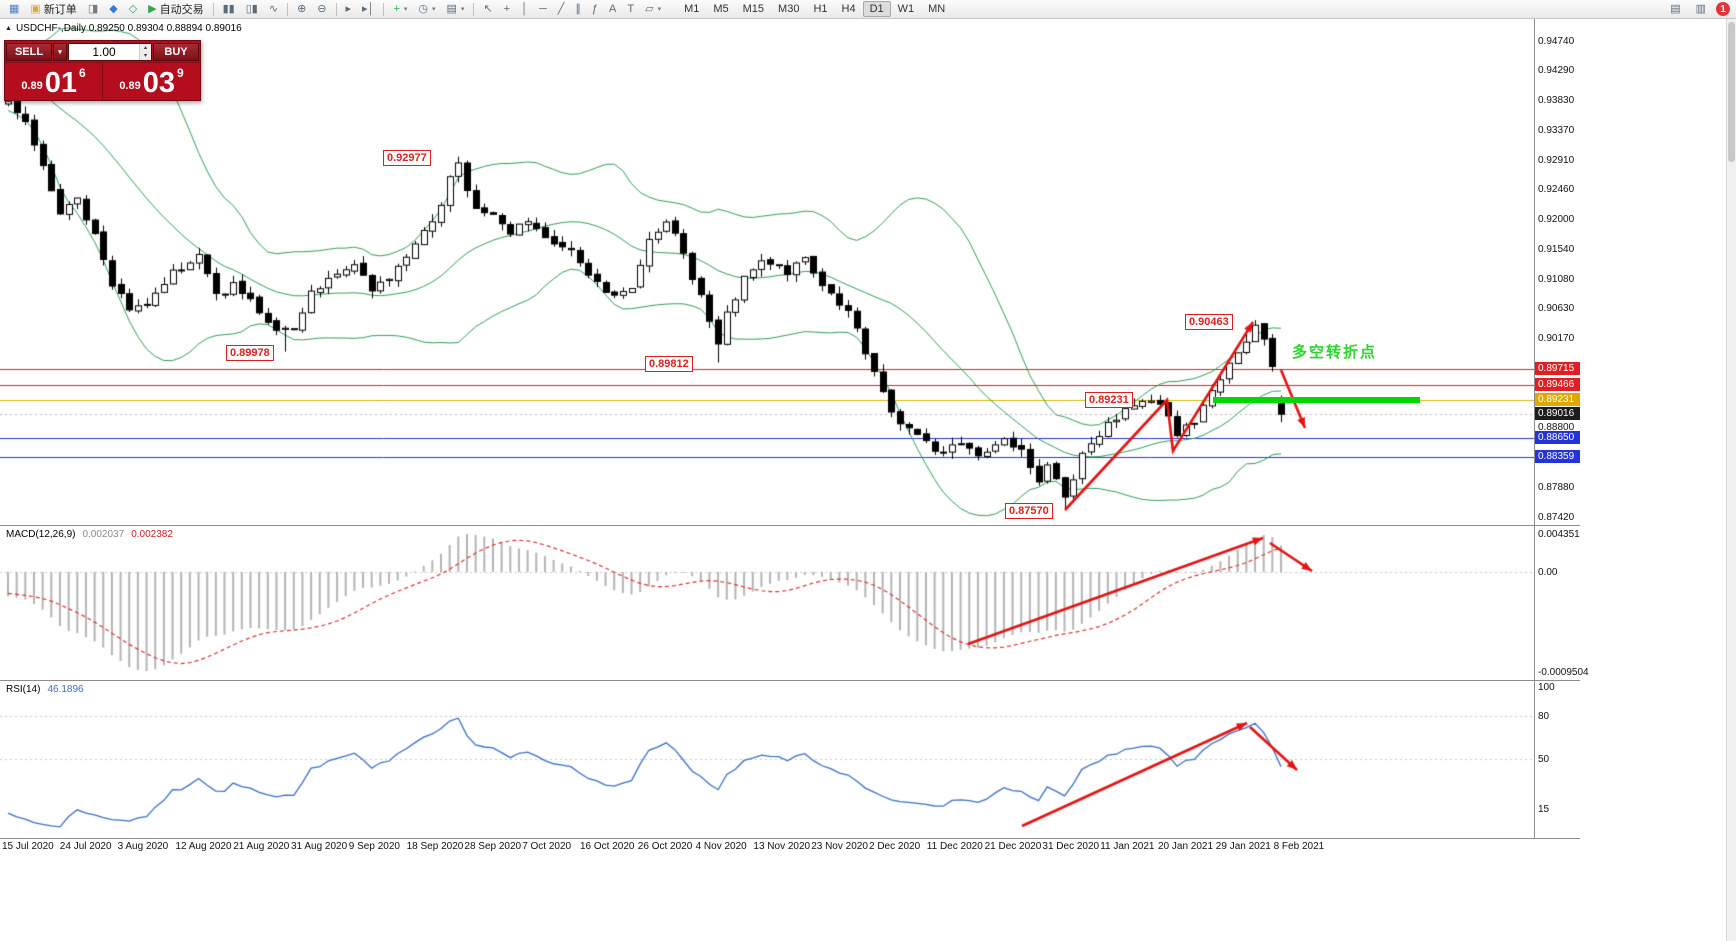 The image size is (1736, 941). What do you see at coordinates (906, 9) in the screenshot?
I see `timeframe-w1: W1` at bounding box center [906, 9].